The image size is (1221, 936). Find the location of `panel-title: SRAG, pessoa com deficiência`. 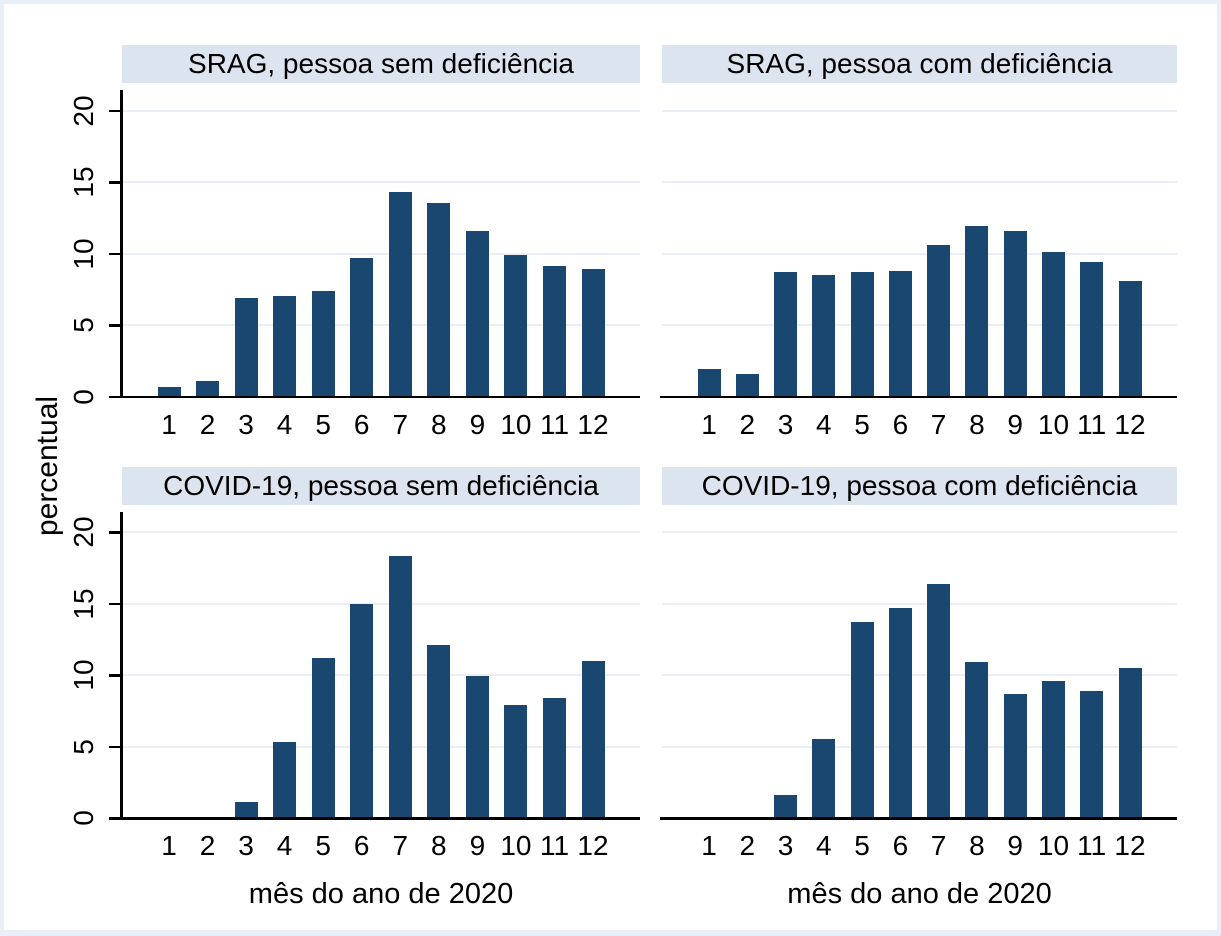

panel-title: SRAG, pessoa com deficiência is located at coordinates (919, 64).